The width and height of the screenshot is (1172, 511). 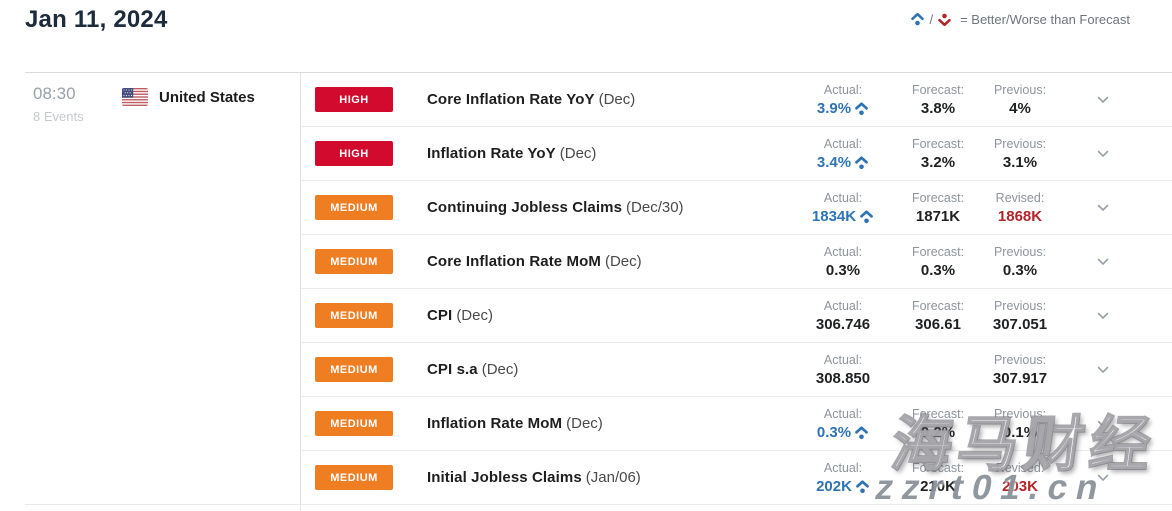 I want to click on previous-value-text: 307.051, so click(x=1020, y=324).